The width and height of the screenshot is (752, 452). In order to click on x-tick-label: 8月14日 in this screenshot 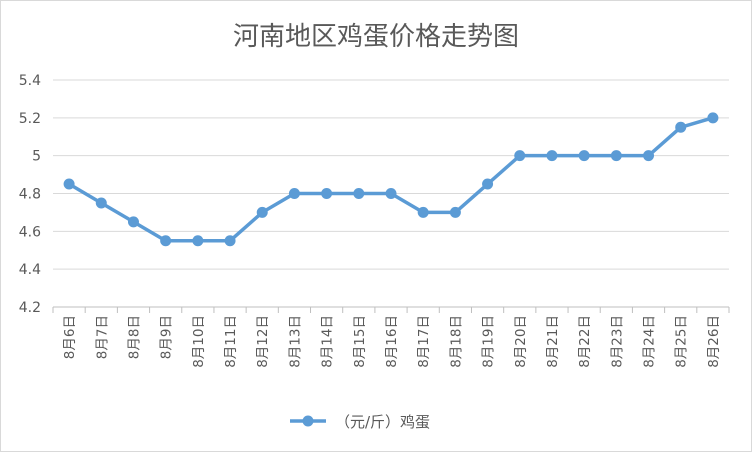, I will do `click(328, 341)`.